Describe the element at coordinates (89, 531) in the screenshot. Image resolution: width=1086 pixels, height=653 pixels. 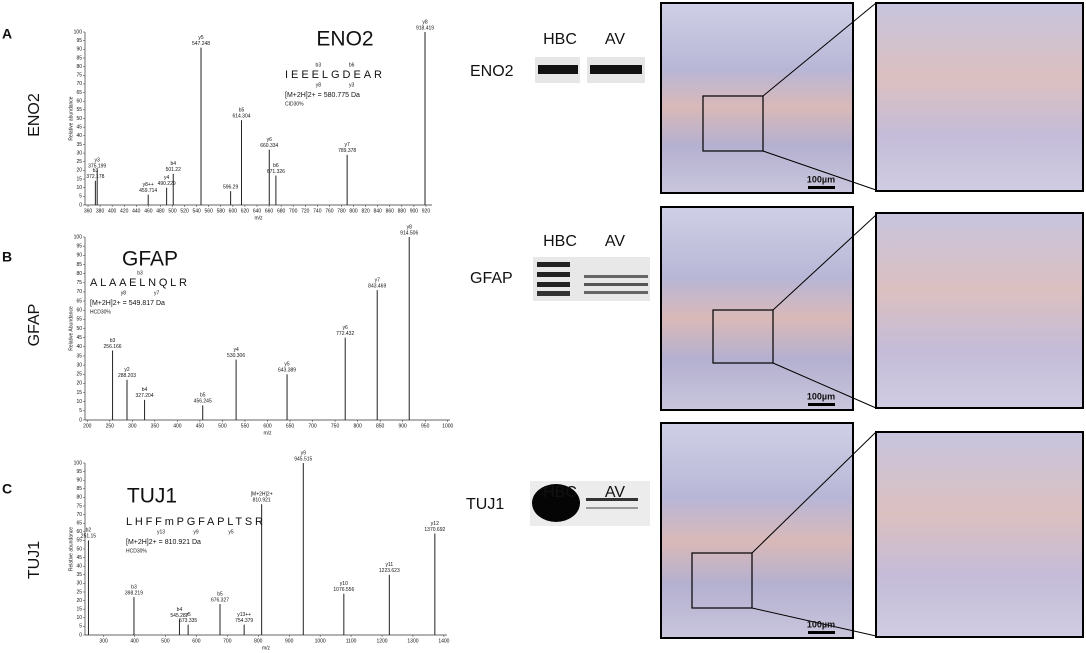
I see `peak-ion-label: b2` at that location.